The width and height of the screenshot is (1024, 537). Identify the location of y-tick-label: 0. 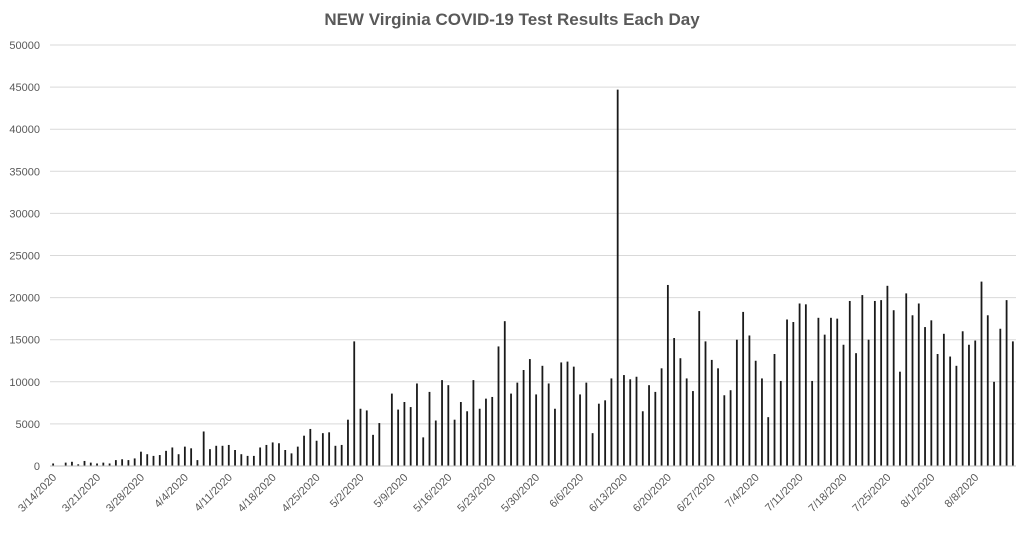
(37, 467).